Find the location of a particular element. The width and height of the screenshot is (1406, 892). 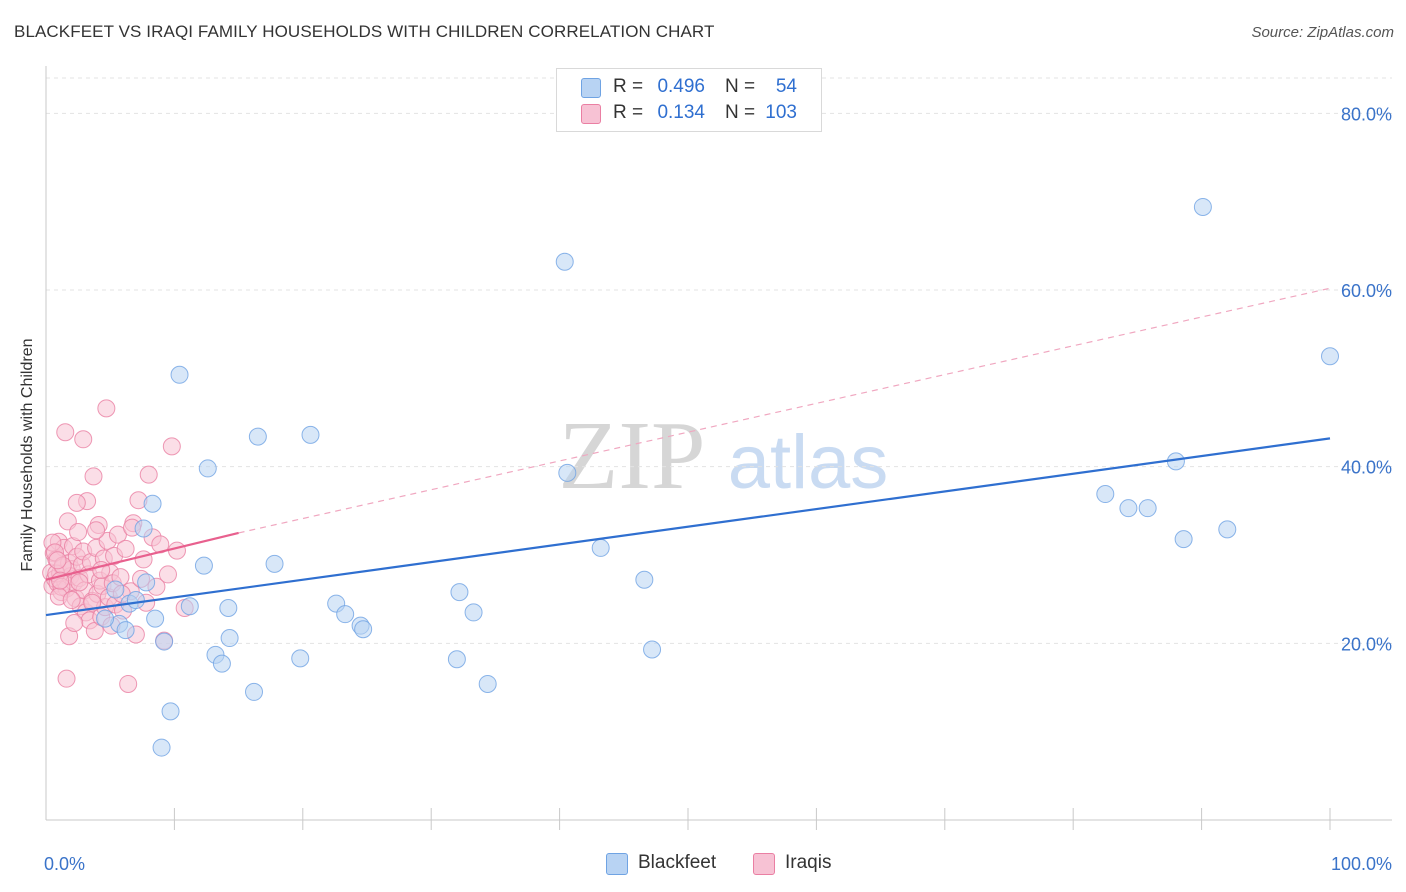

watermark-atlas: atlas is located at coordinates (808, 462).